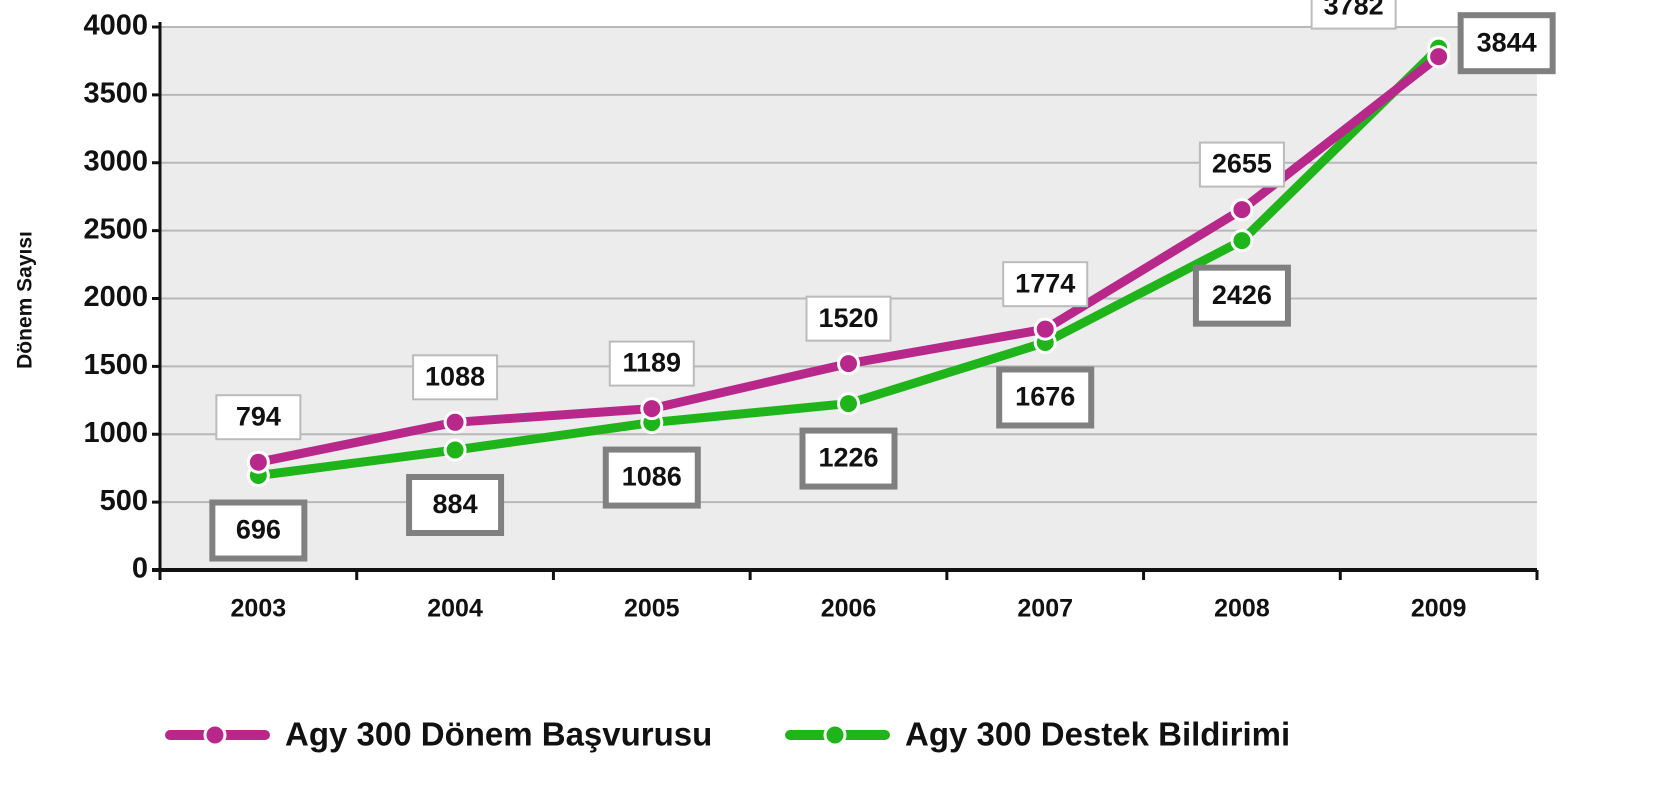  I want to click on x-tick-label: 2007, so click(1045, 609).